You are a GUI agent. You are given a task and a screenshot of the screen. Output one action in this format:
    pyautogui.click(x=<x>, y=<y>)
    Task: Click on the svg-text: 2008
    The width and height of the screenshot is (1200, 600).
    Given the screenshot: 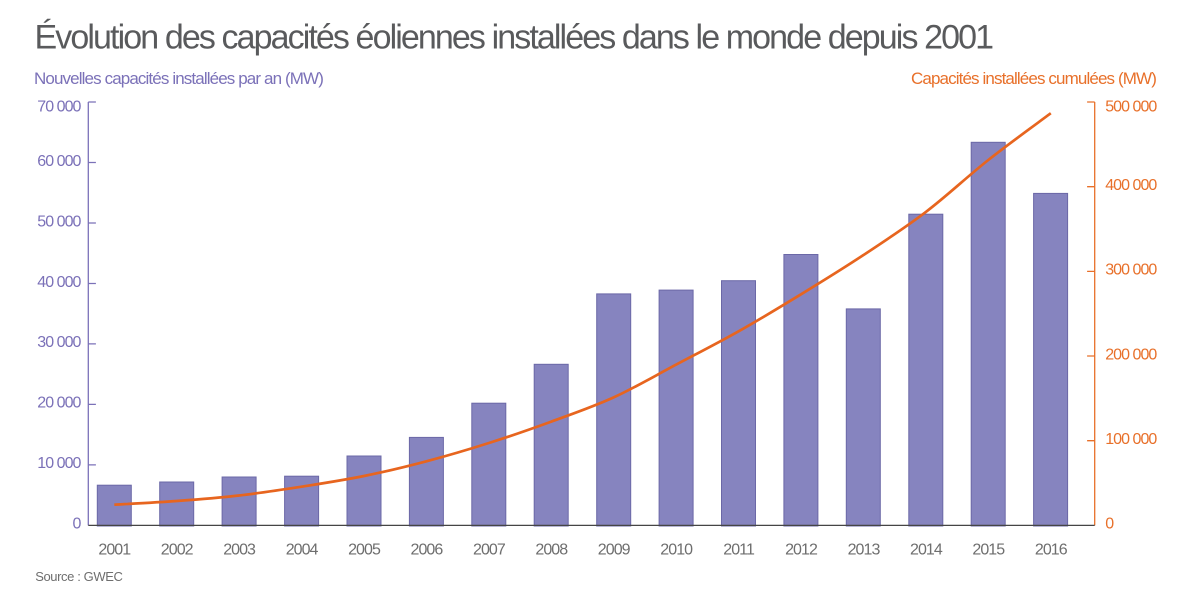 What is the action you would take?
    pyautogui.click(x=551, y=550)
    